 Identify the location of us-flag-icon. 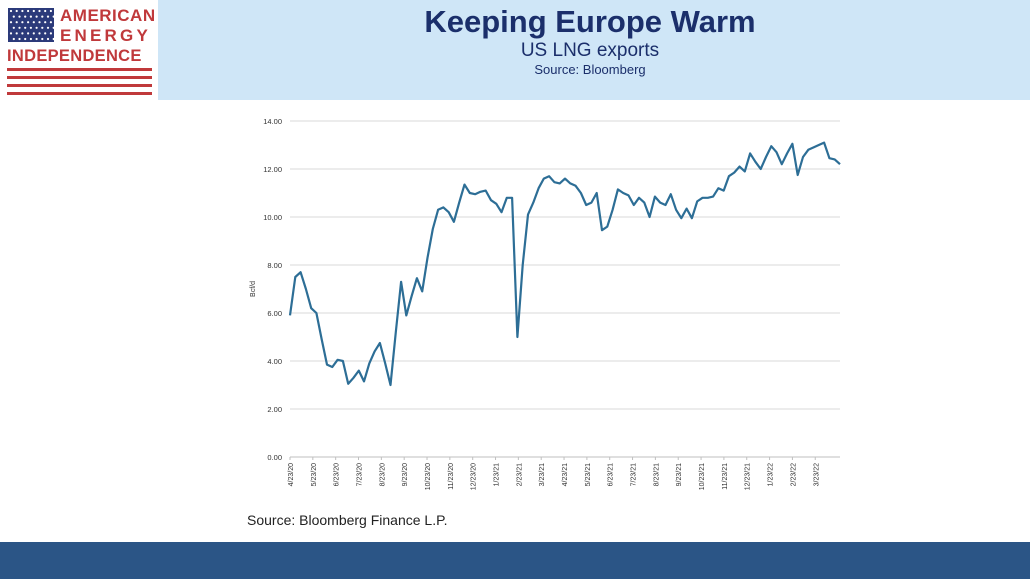
(31, 25).